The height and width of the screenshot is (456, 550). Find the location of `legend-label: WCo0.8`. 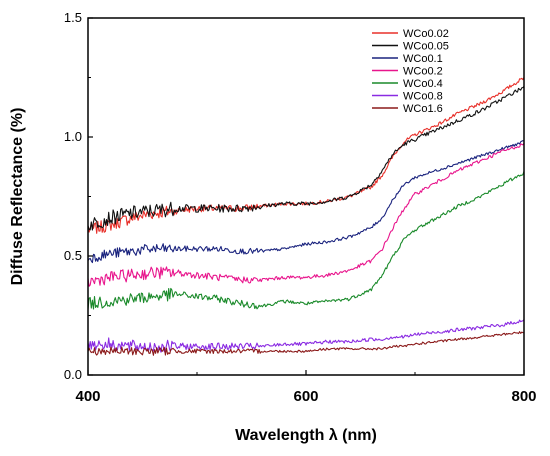

legend-label: WCo0.8 is located at coordinates (423, 97).